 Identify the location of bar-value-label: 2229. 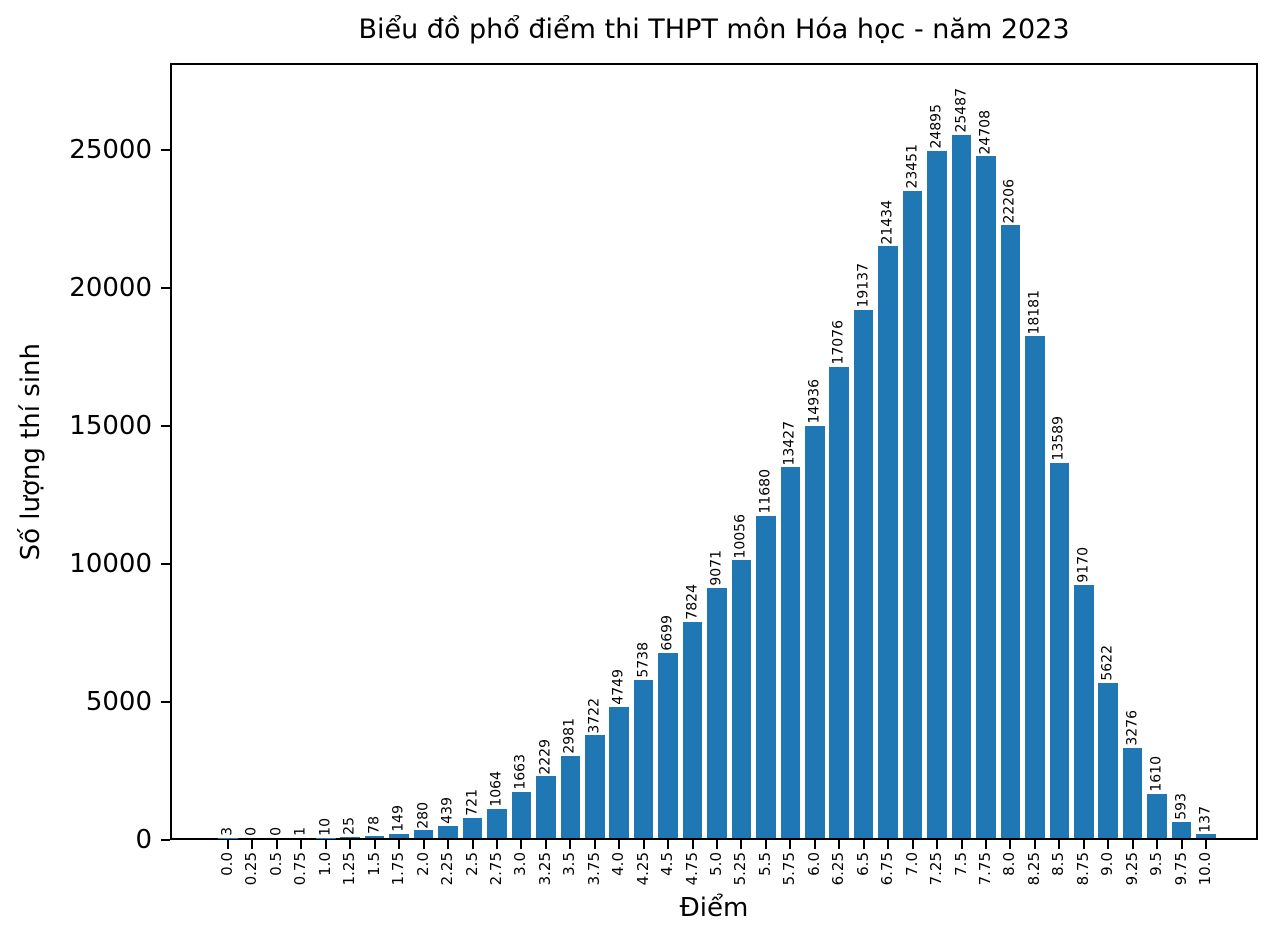
(545, 756).